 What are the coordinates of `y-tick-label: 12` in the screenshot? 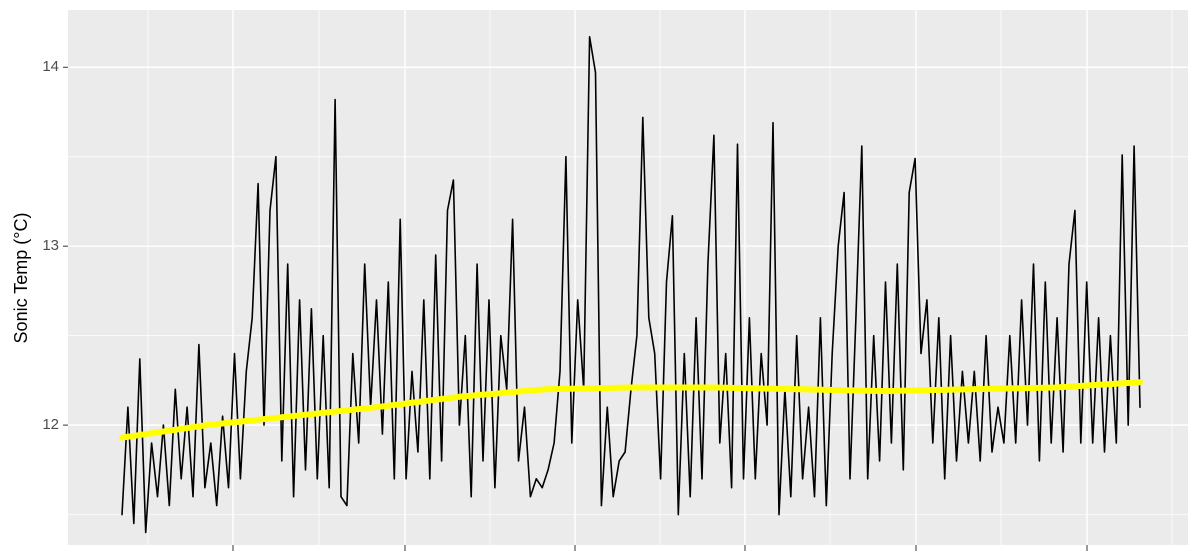 It's located at (50, 424).